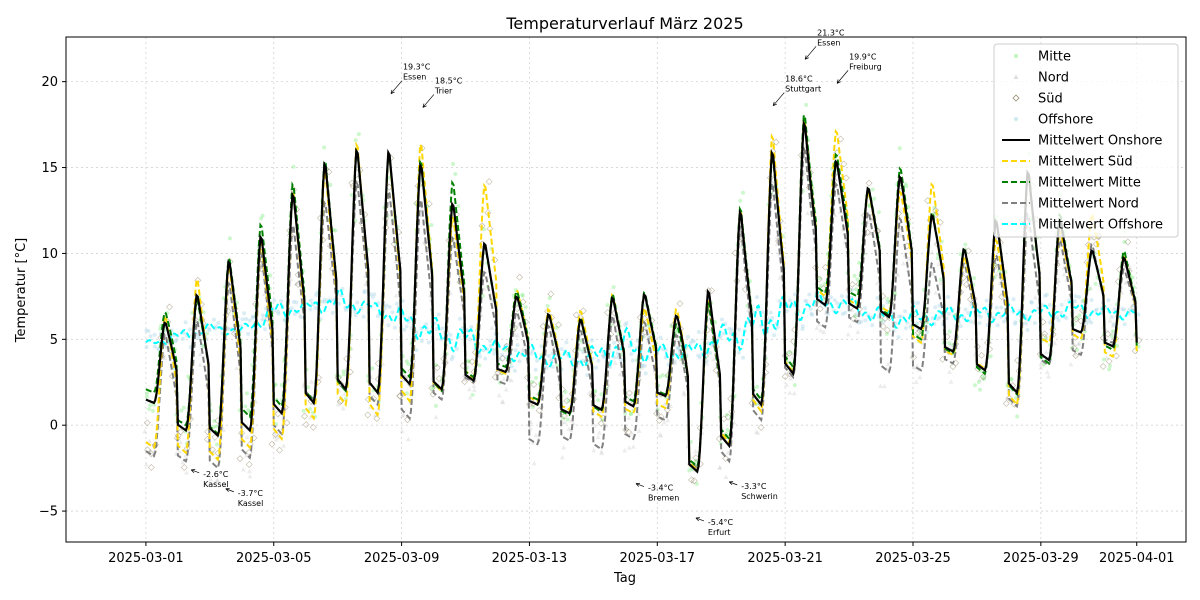  What do you see at coordinates (719, 532) in the screenshot?
I see `annotation-place: Erfurt` at bounding box center [719, 532].